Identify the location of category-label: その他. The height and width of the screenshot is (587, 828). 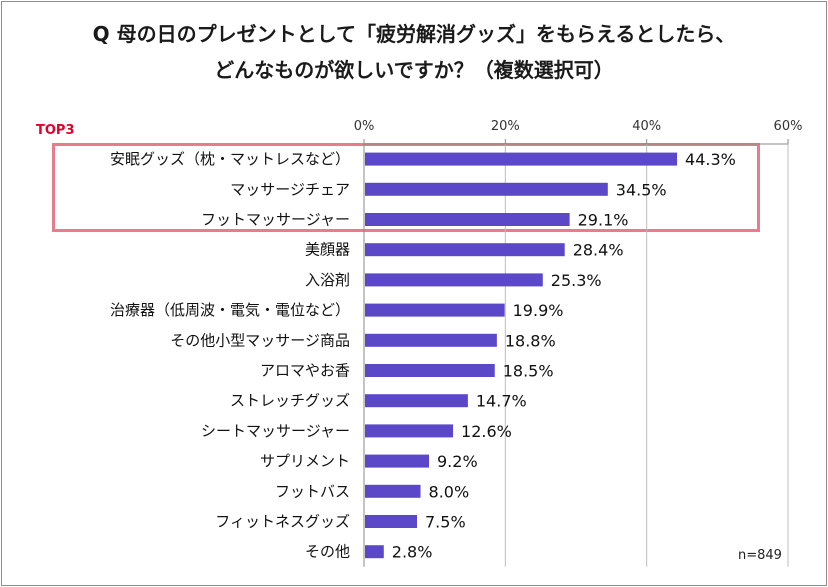
(327, 552).